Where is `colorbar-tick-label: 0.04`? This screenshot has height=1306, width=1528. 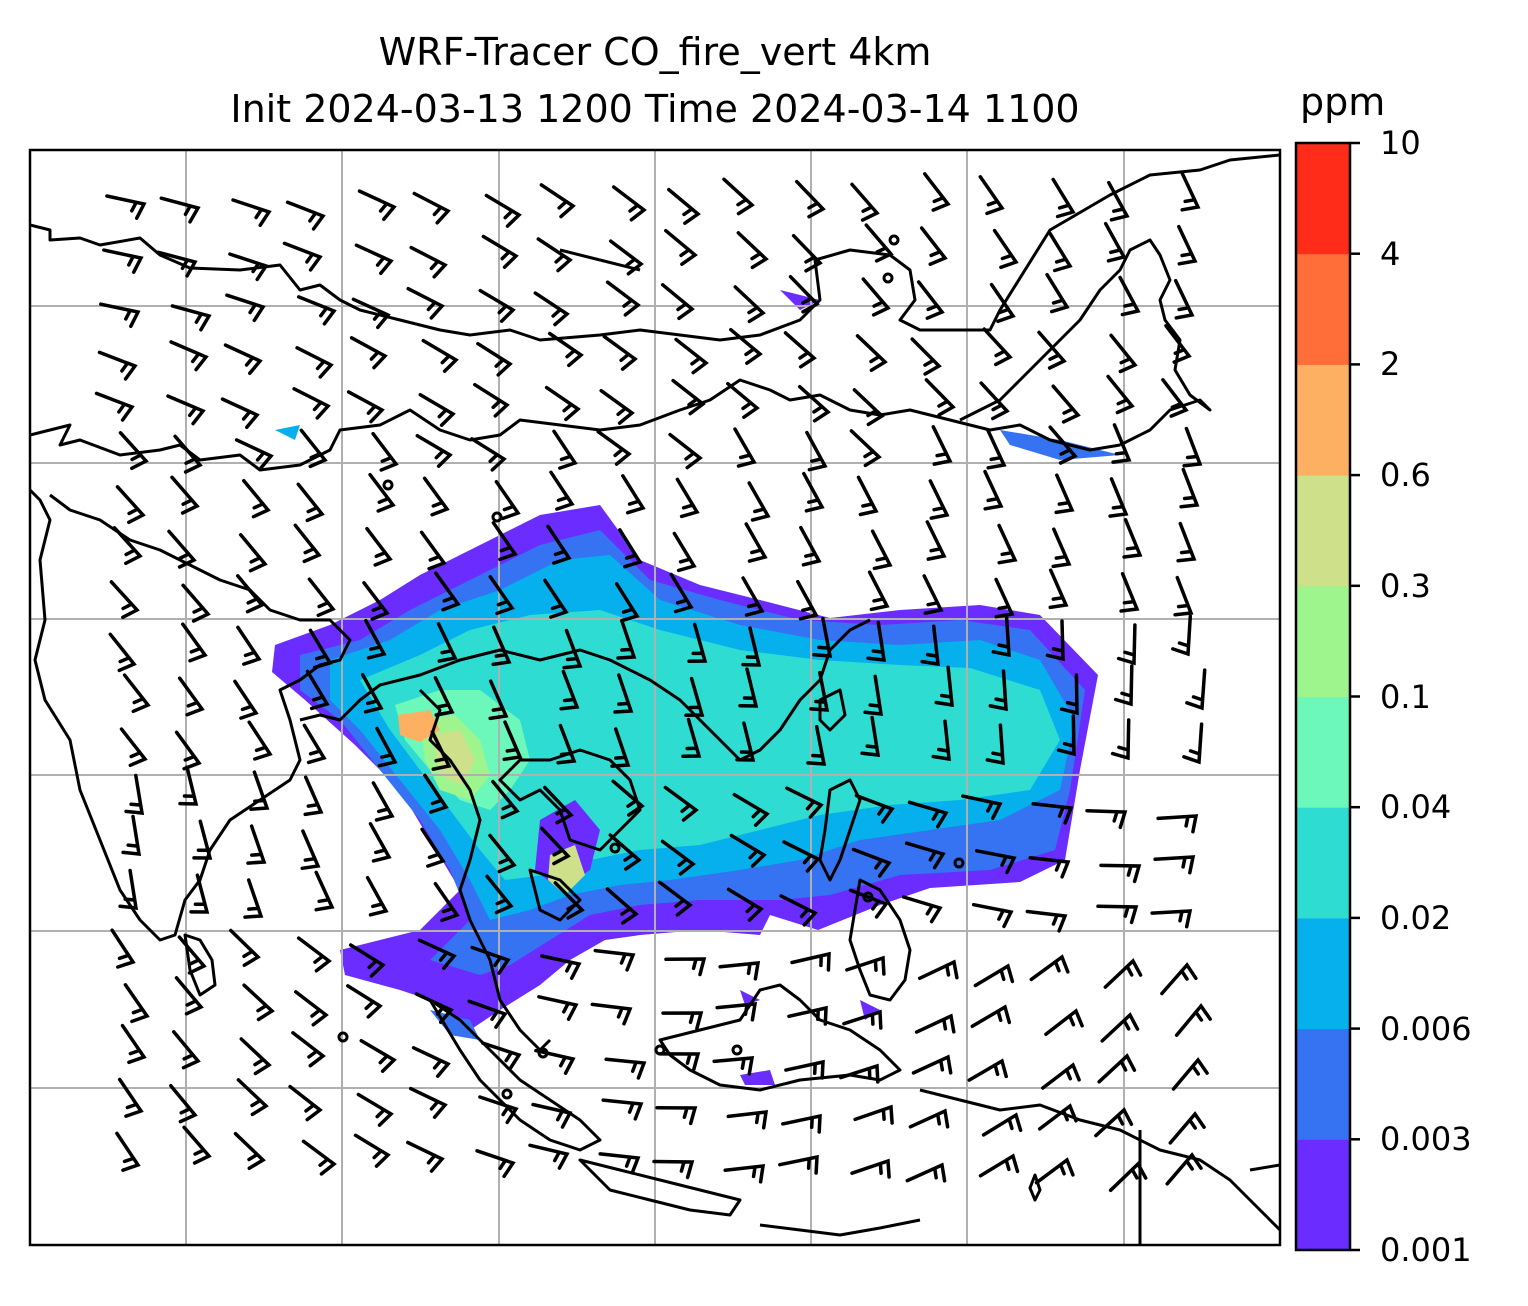 colorbar-tick-label: 0.04 is located at coordinates (1416, 807).